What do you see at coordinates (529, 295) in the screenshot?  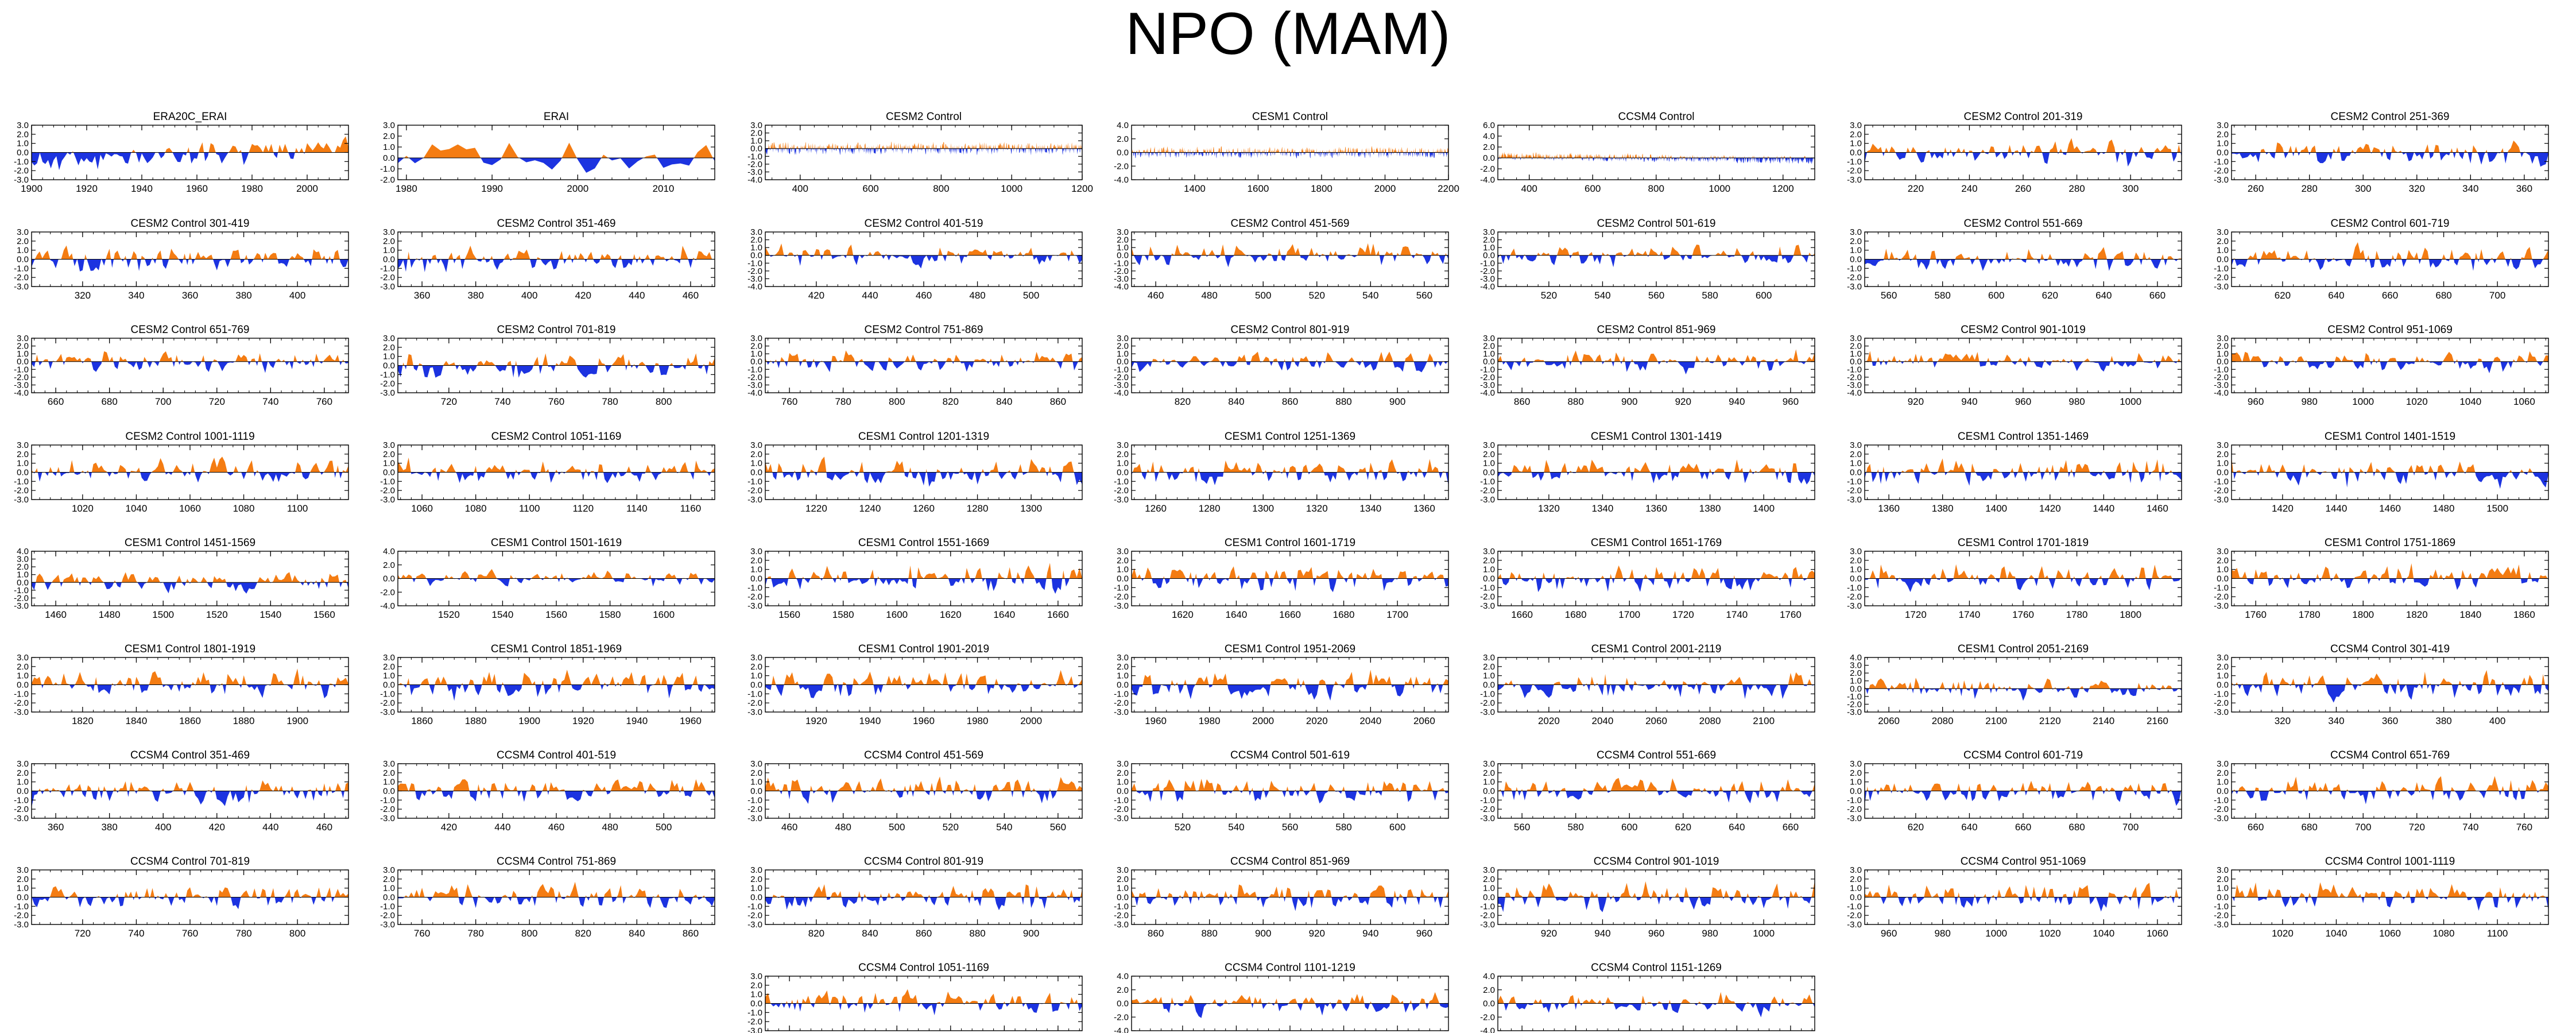 I see `x-tick-label: 400` at bounding box center [529, 295].